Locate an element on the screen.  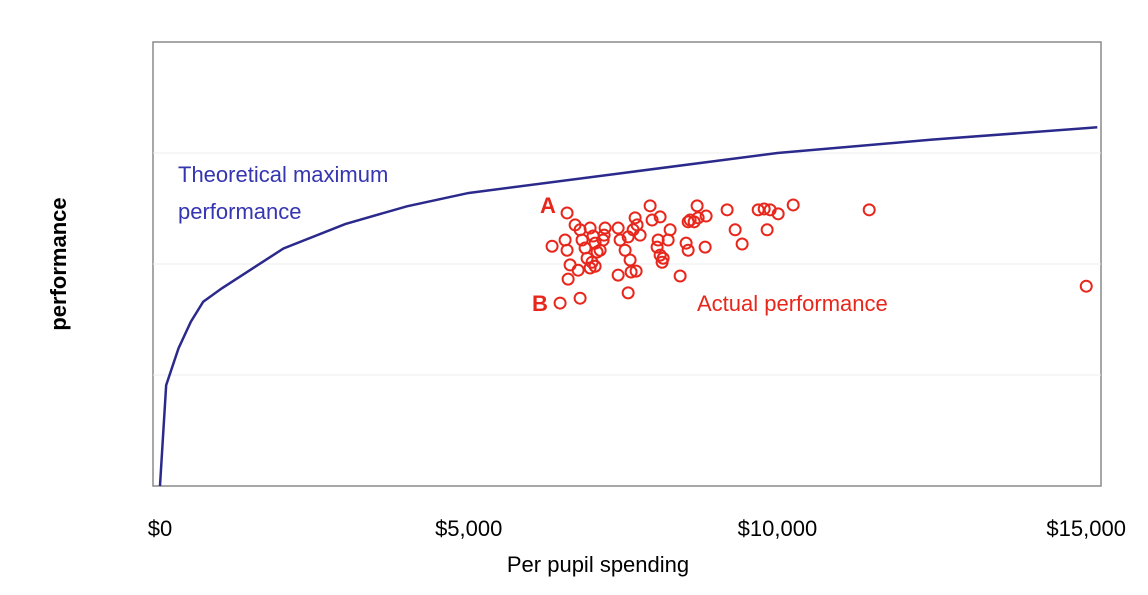
x-tick-label: $10,000 is located at coordinates (778, 528).